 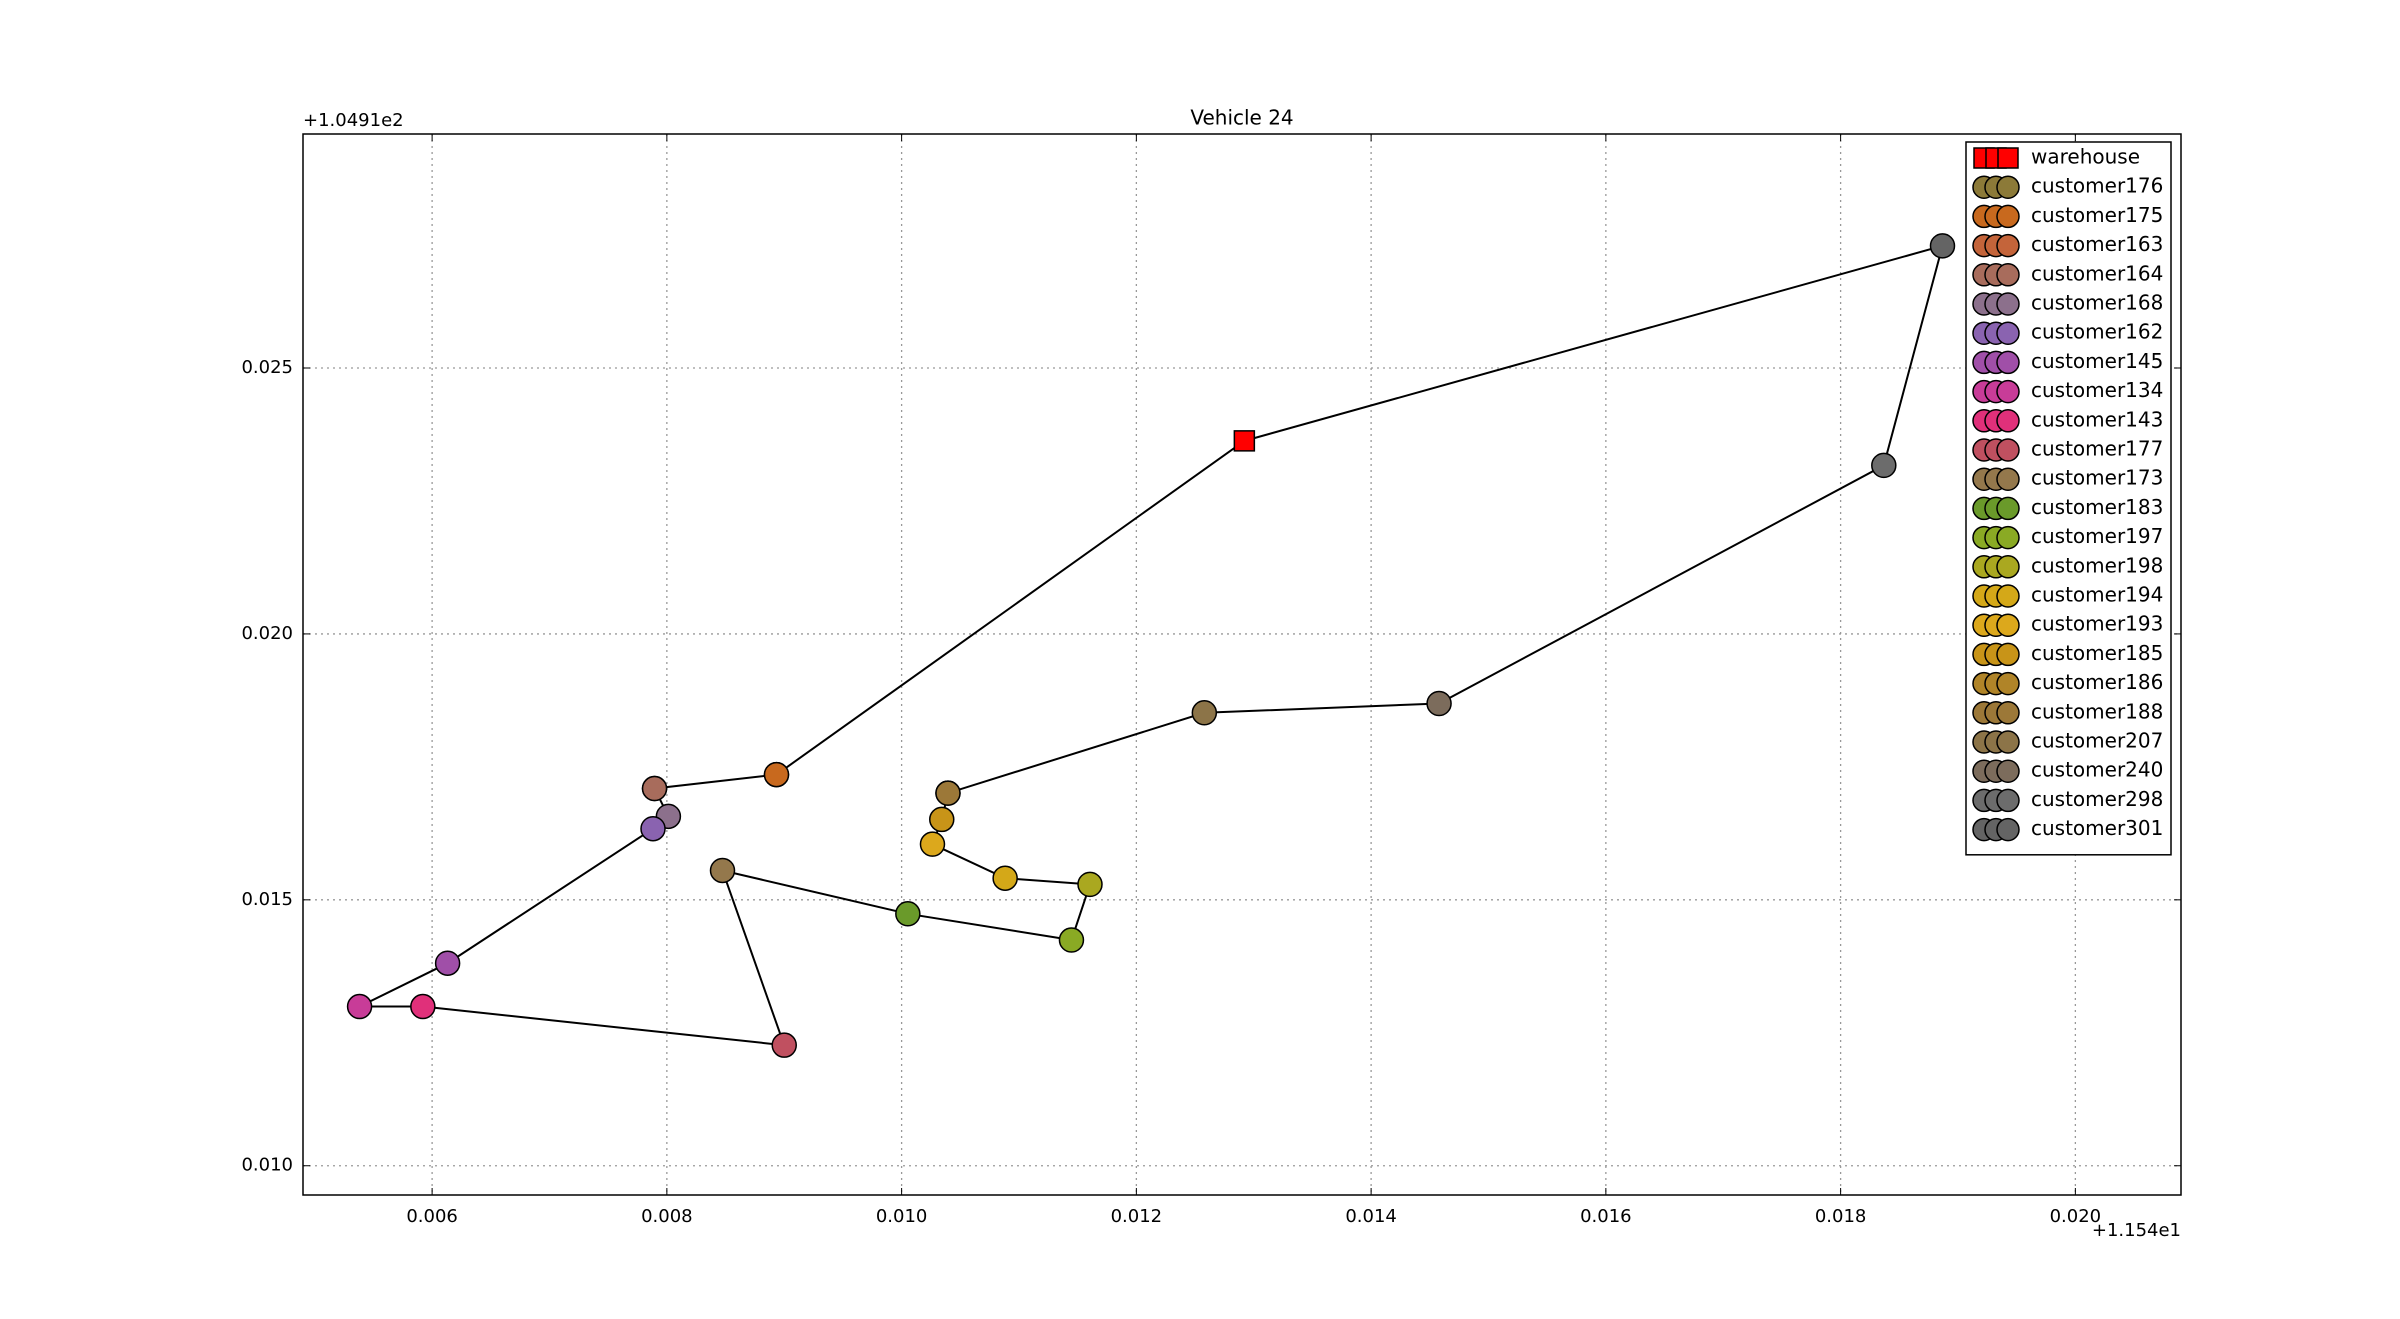 I want to click on legend-label: customer164, so click(x=2097, y=273).